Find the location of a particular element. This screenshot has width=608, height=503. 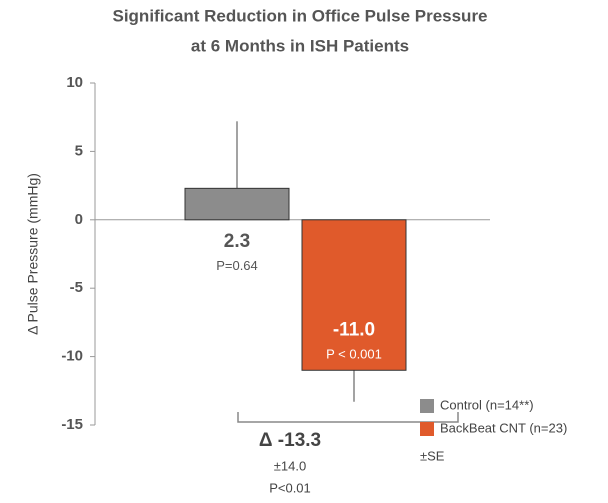

bracket is located at coordinates (348, 417).